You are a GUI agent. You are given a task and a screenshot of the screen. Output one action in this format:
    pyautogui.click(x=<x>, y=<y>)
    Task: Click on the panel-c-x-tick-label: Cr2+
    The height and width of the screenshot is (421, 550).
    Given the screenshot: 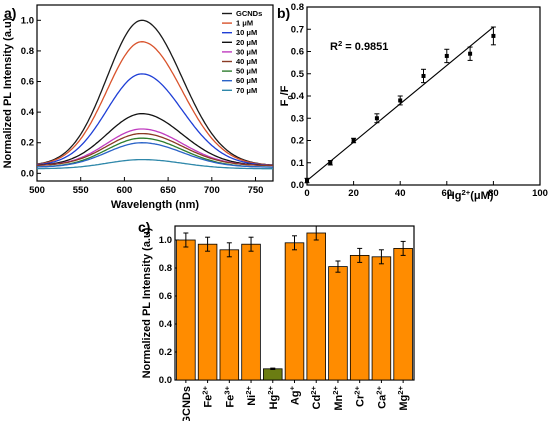 What is the action you would take?
    pyautogui.click(x=359, y=396)
    